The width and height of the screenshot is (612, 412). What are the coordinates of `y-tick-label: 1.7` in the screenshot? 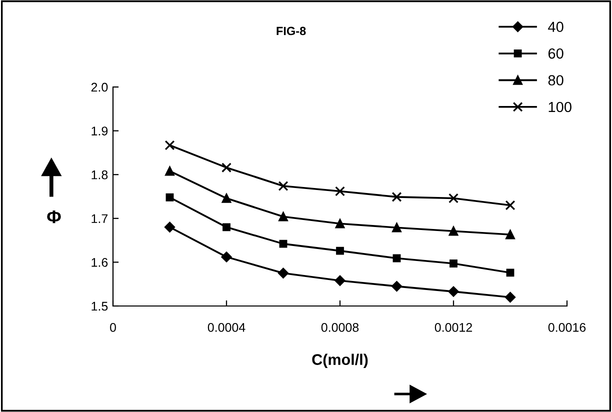 It's located at (100, 218).